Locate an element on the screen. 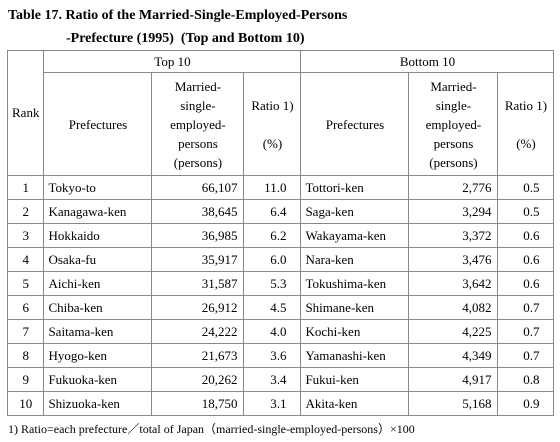 This screenshot has width=560, height=442. table-row: 3 Hokkaido 36,985 6.2 Wakayama-ken 3,372 0.6 is located at coordinates (280, 235).